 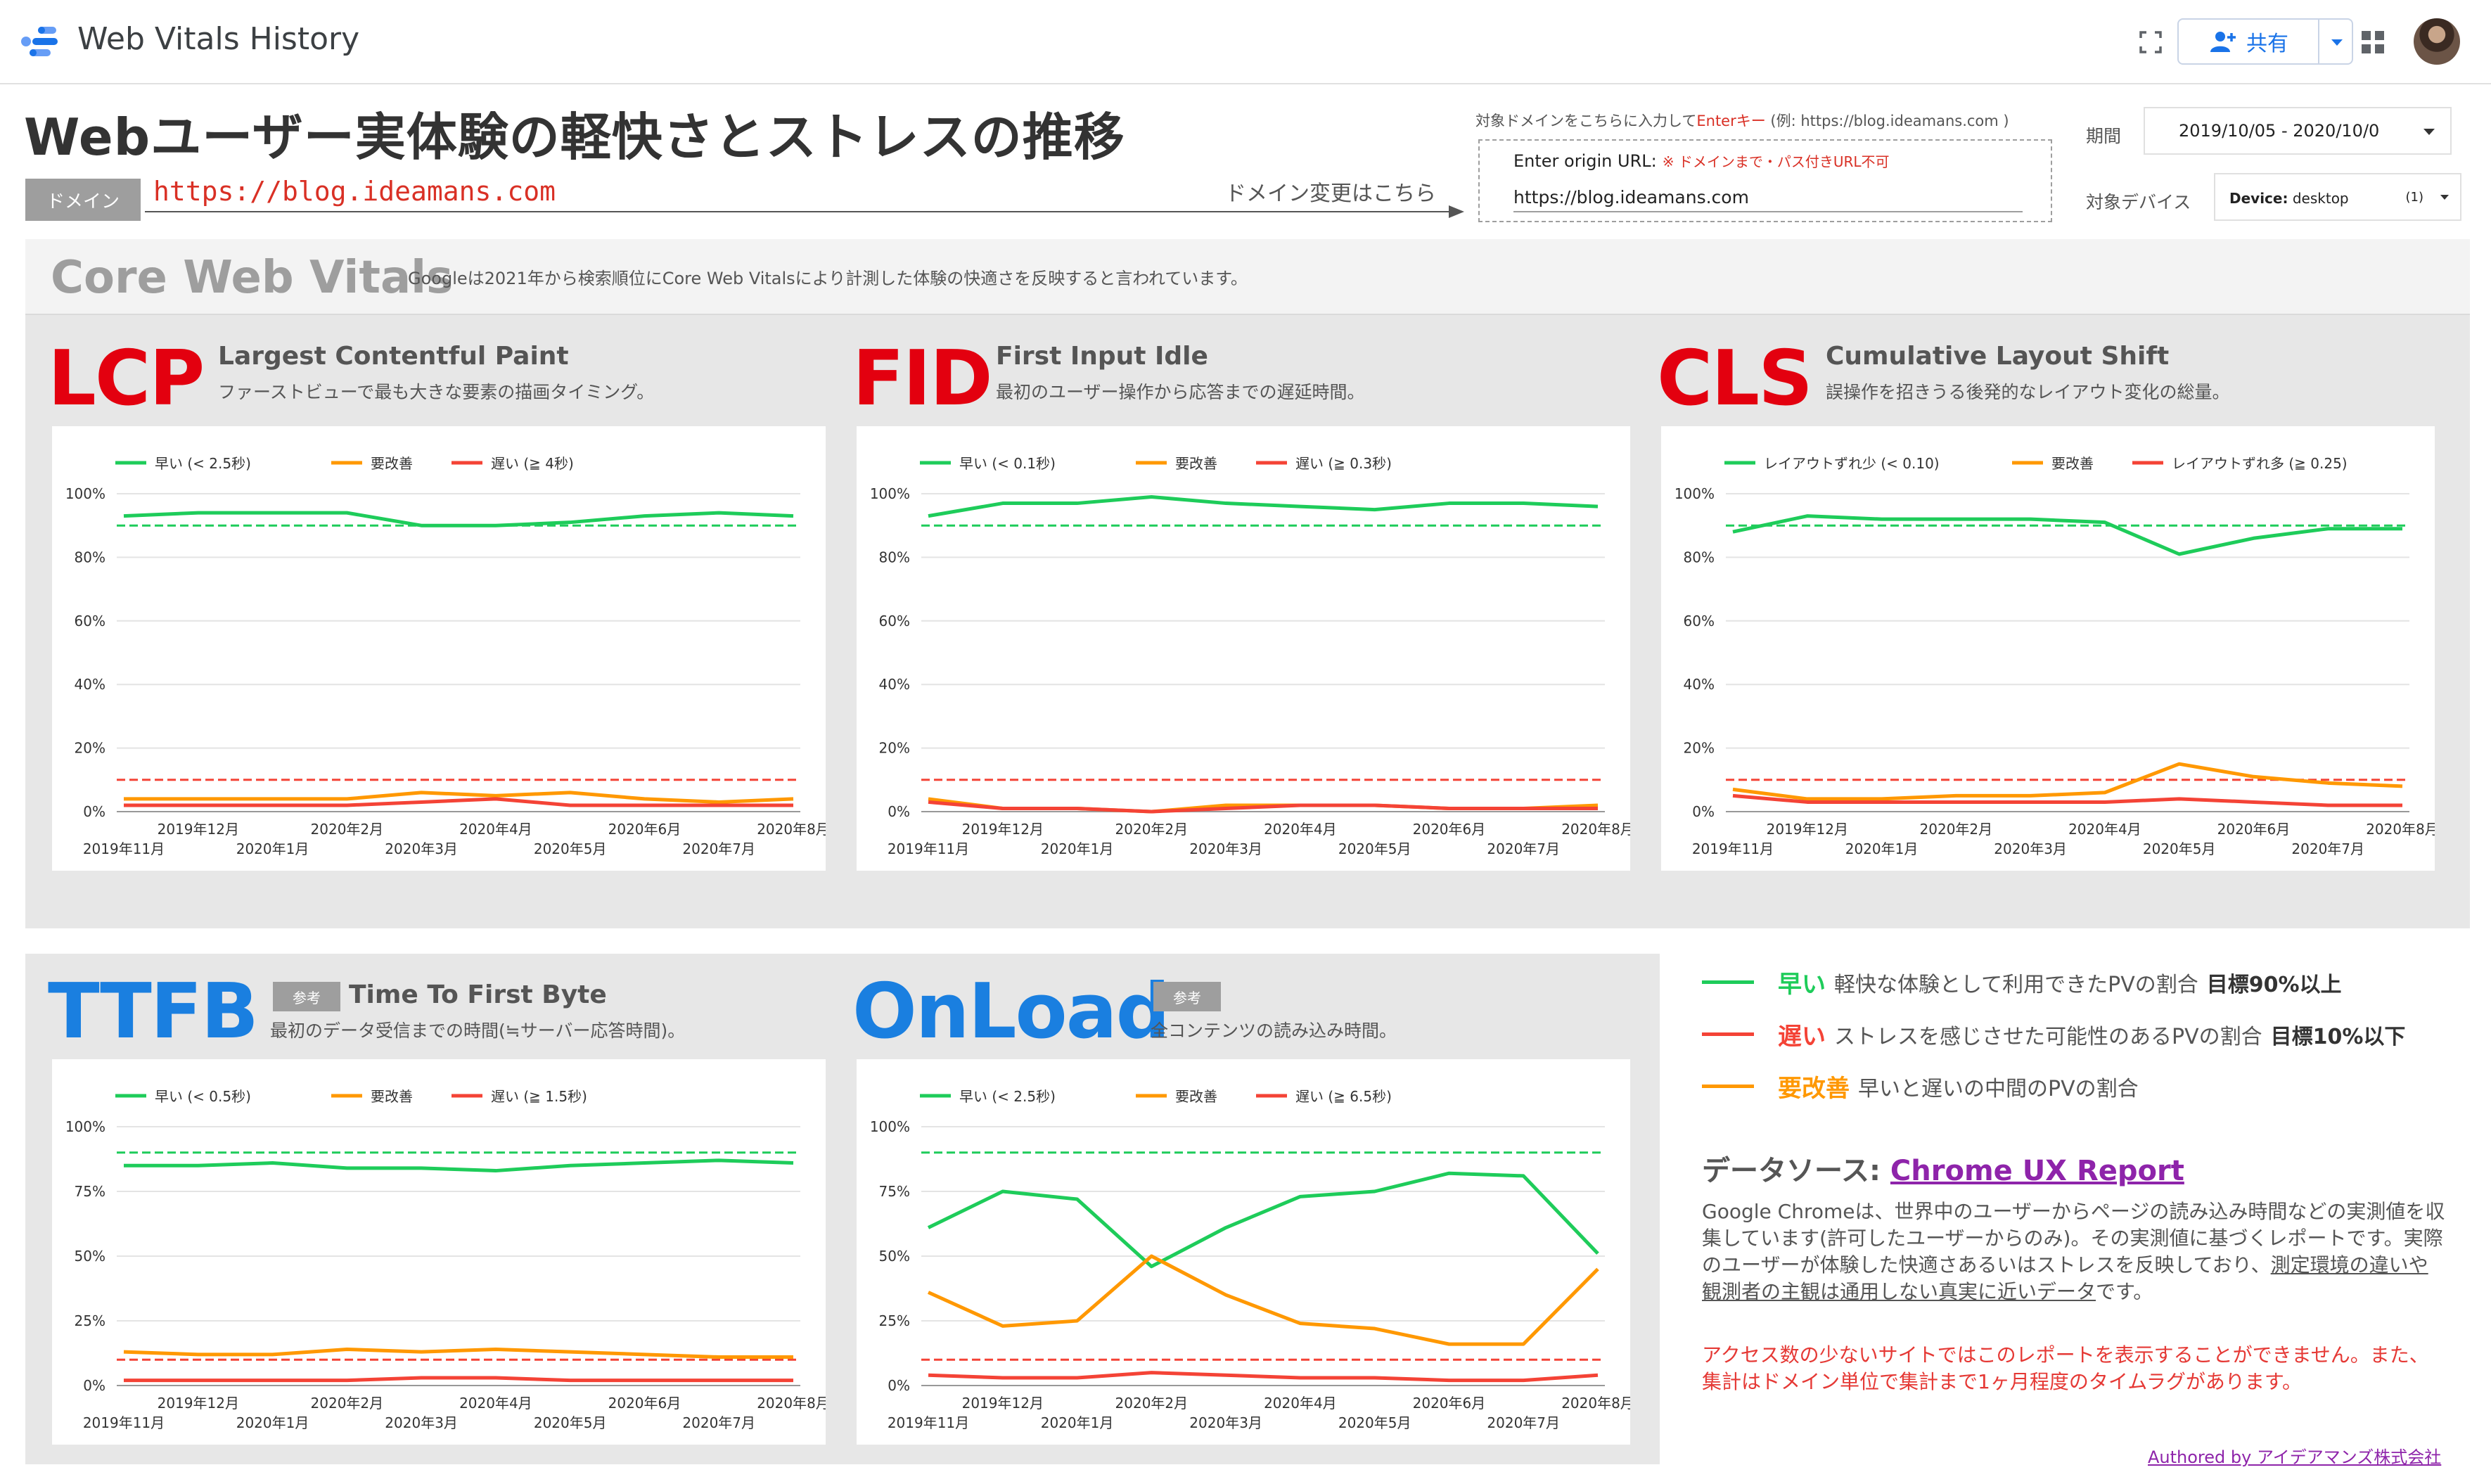 What do you see at coordinates (1728, 1087) in the screenshot?
I see `ni-swatch` at bounding box center [1728, 1087].